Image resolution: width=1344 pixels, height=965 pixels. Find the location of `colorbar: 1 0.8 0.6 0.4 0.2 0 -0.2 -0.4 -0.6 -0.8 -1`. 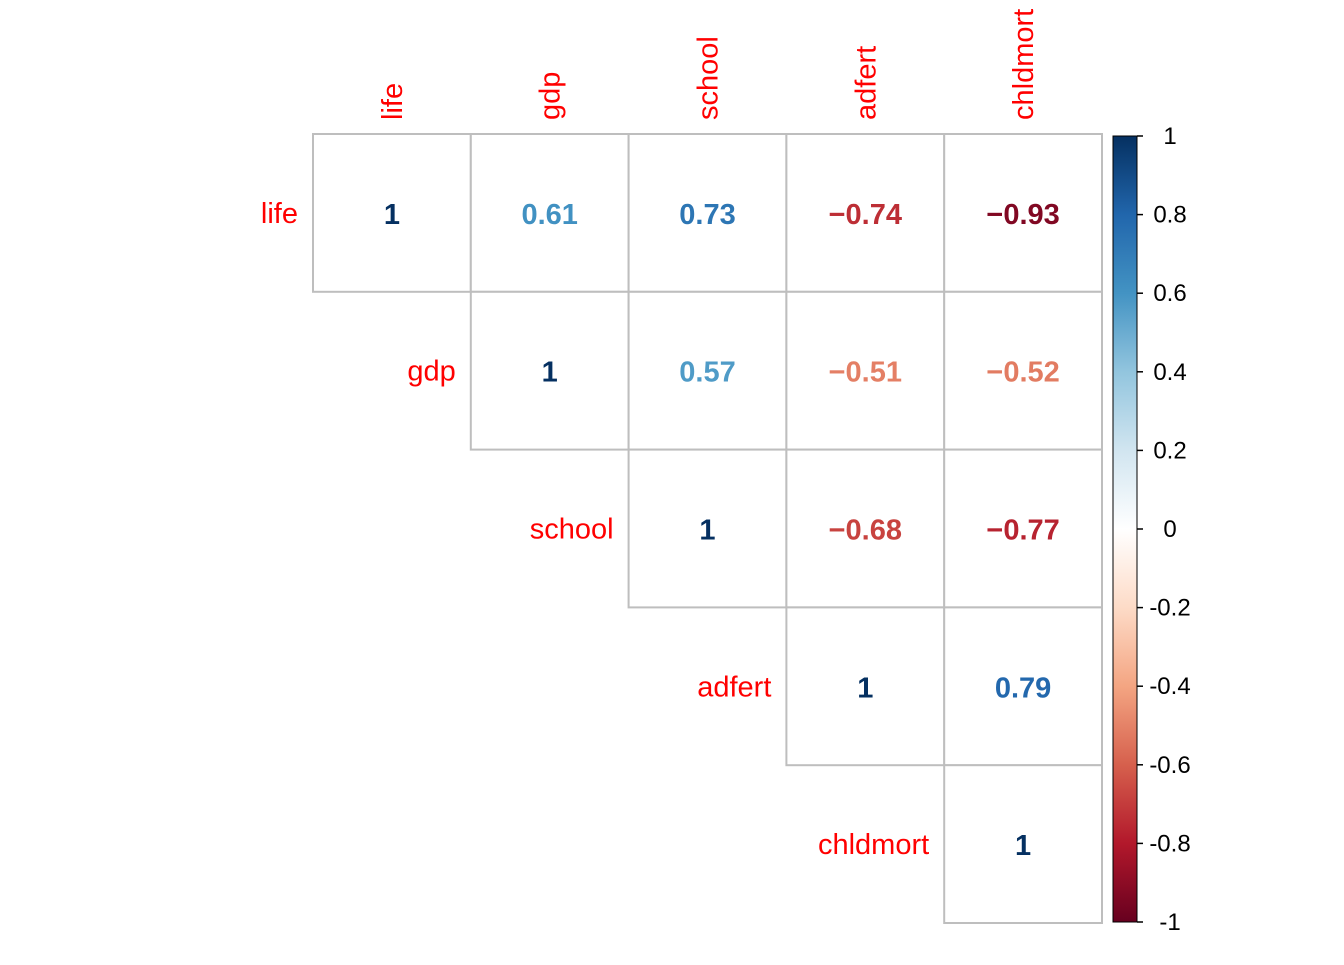

colorbar: 1 0.8 0.6 0.4 0.2 0 -0.2 -0.4 -0.6 -0.8 -1 is located at coordinates (1151, 529).